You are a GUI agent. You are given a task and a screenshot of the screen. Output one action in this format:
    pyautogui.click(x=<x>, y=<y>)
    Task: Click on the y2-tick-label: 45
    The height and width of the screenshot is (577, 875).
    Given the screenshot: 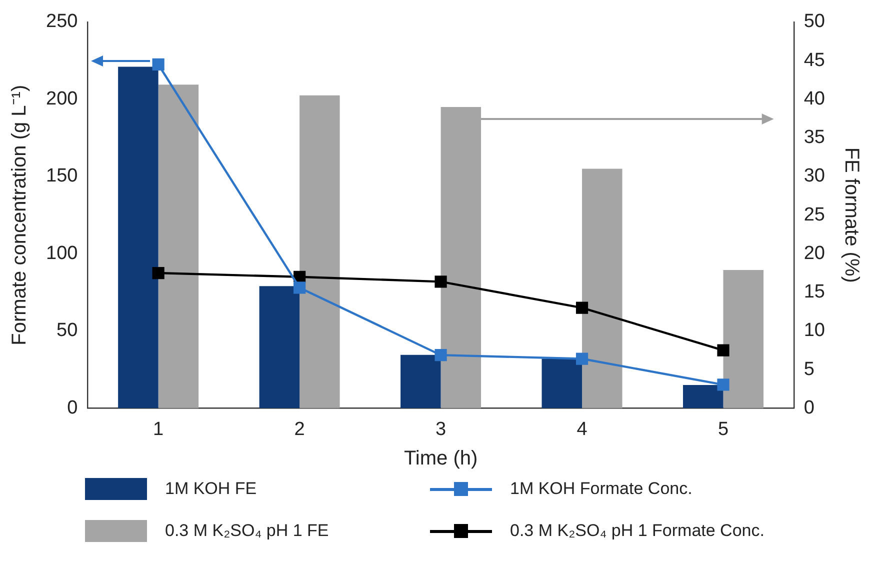 What is the action you would take?
    pyautogui.click(x=815, y=60)
    